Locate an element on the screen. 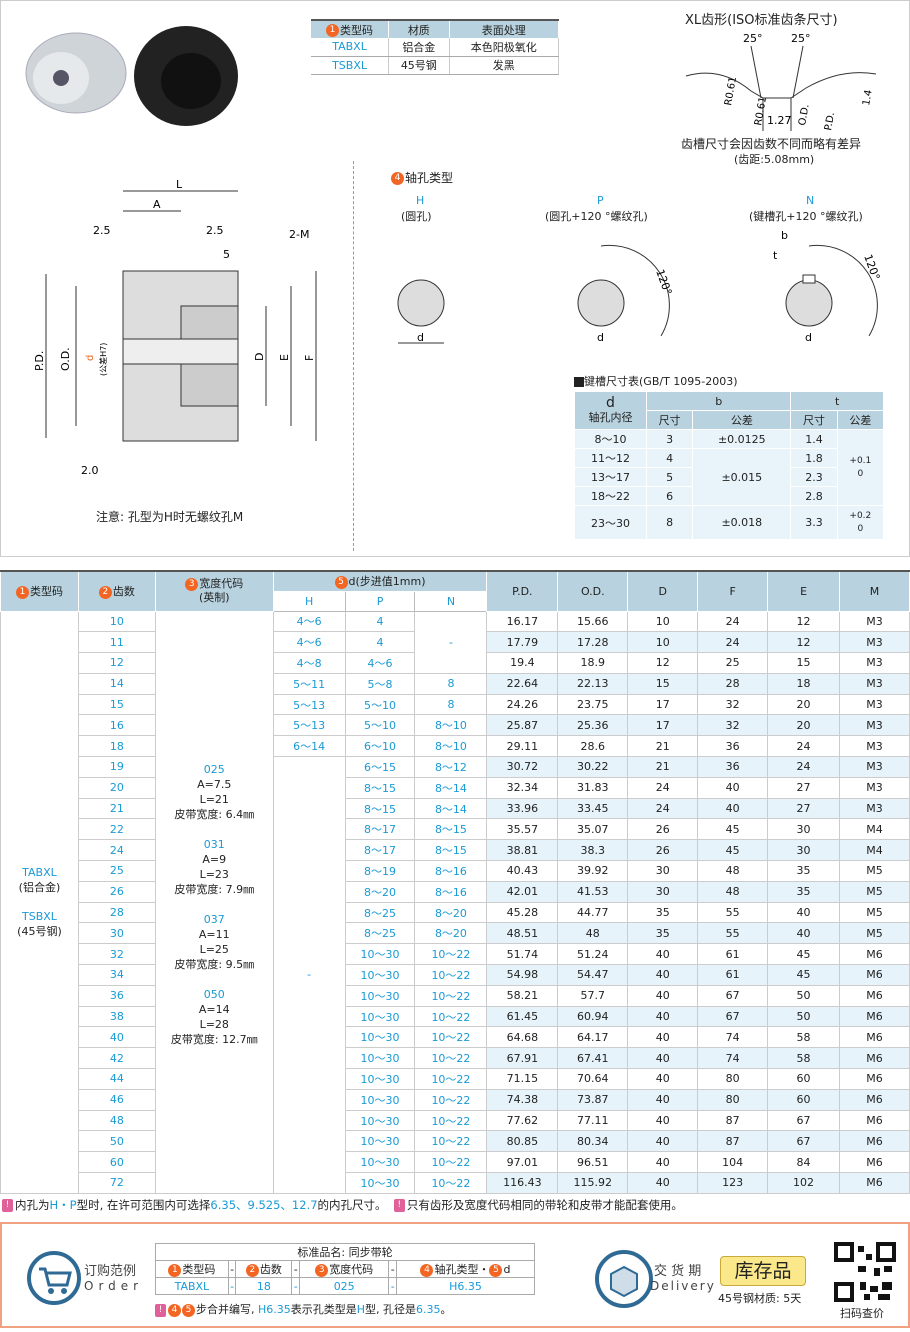 This screenshot has height=1332, width=910. pd-cell: 40.43 is located at coordinates (522, 871).